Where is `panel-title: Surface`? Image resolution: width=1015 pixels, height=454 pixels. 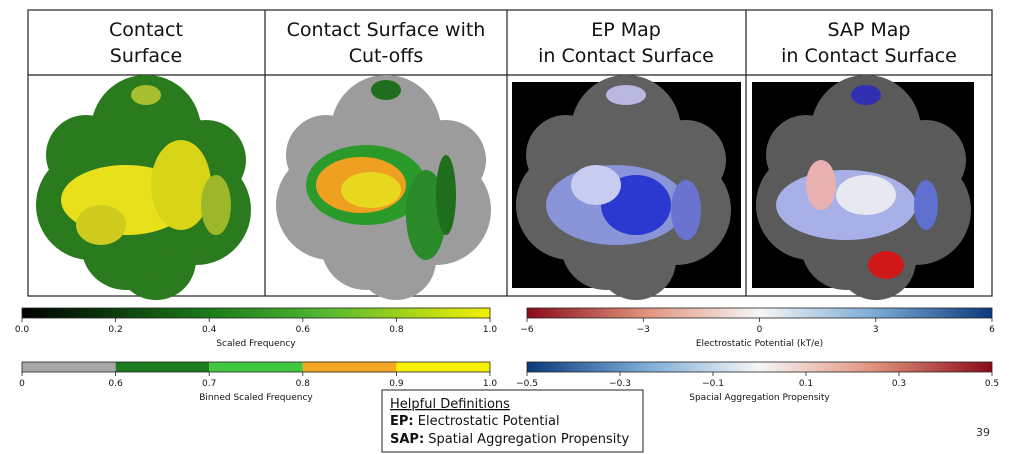 panel-title: Surface is located at coordinates (146, 56).